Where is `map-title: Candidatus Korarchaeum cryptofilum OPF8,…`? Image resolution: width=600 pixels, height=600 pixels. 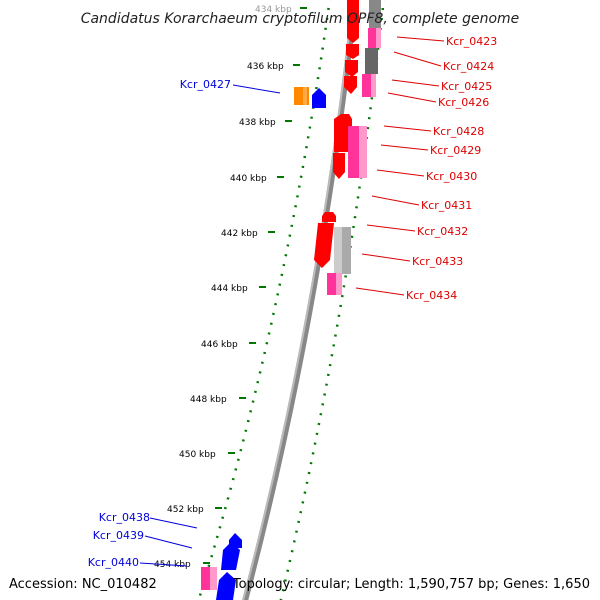 map-title: Candidatus Korarchaeum cryptofilum OPF8,… is located at coordinates (300, 19).